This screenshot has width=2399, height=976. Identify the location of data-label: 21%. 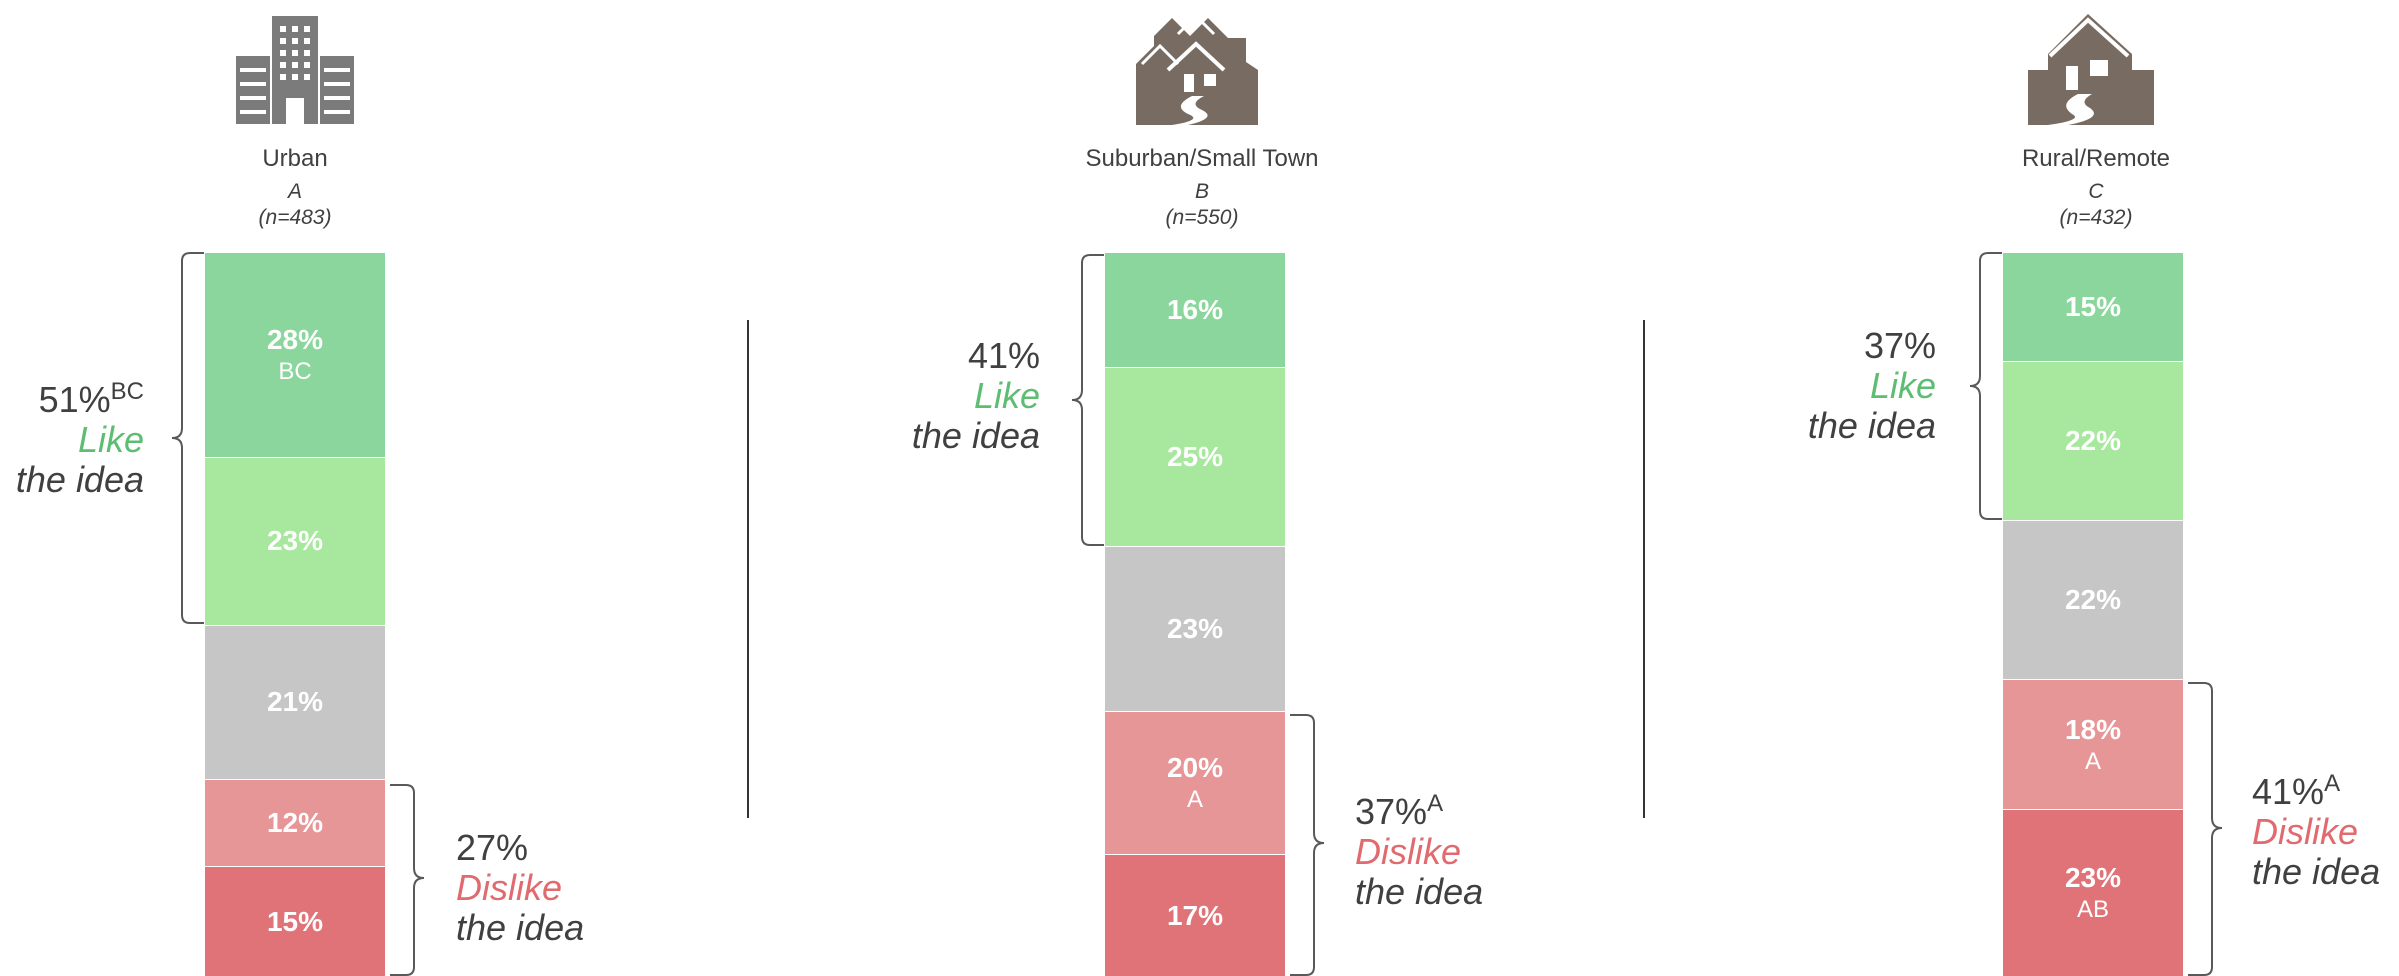
(295, 702).